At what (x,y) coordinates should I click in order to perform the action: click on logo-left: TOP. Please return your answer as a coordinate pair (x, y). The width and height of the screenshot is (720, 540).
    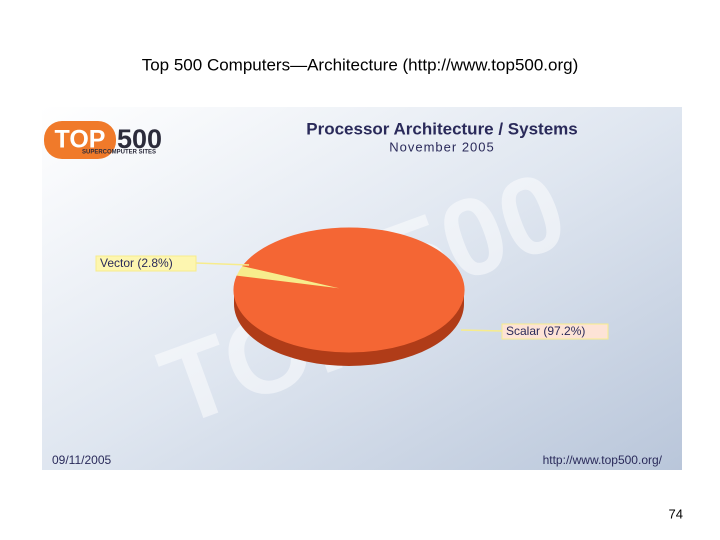
    Looking at the image, I should click on (80, 140).